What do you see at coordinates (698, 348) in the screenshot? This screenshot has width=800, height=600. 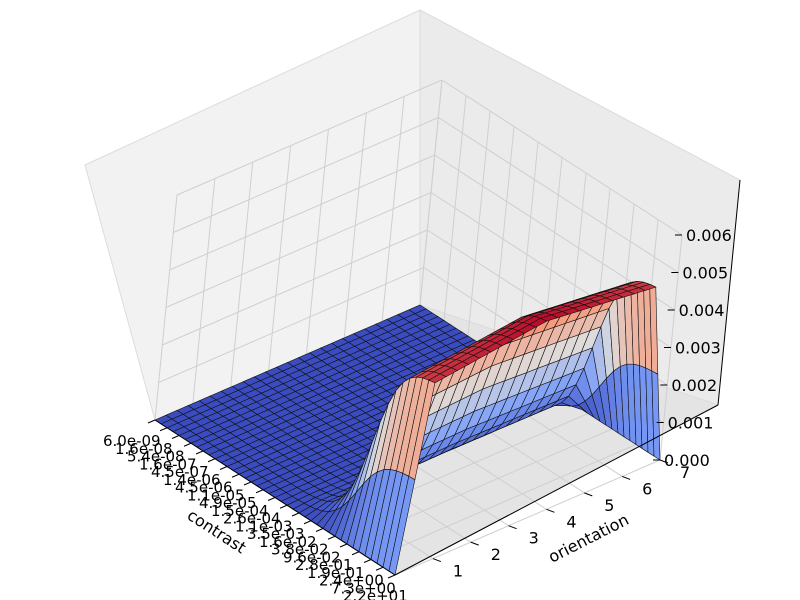 I see `z-tick-label: 0.003` at bounding box center [698, 348].